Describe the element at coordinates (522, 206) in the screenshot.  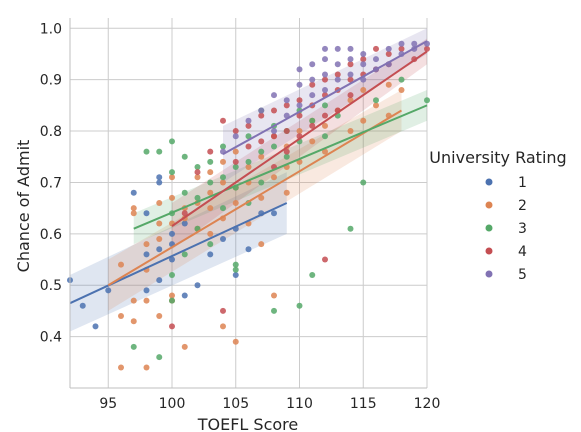
I see `legend-label-2: 2` at that location.